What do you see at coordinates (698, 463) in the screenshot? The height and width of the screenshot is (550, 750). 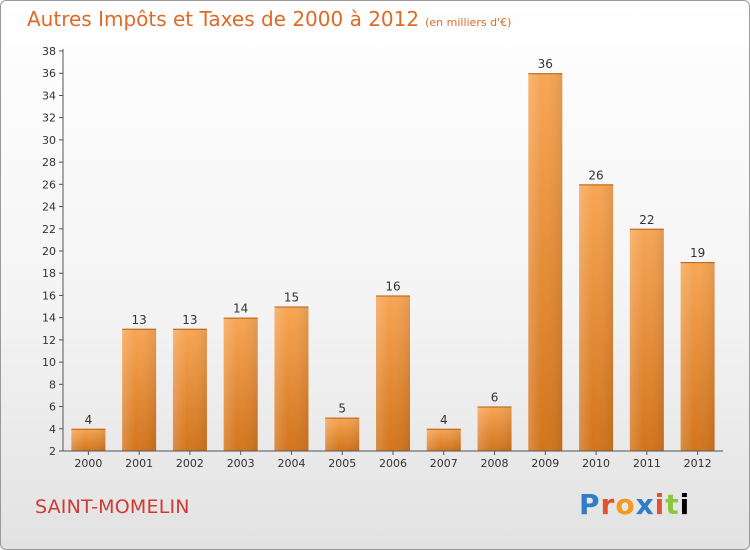 I see `x-tick-label: 2012` at bounding box center [698, 463].